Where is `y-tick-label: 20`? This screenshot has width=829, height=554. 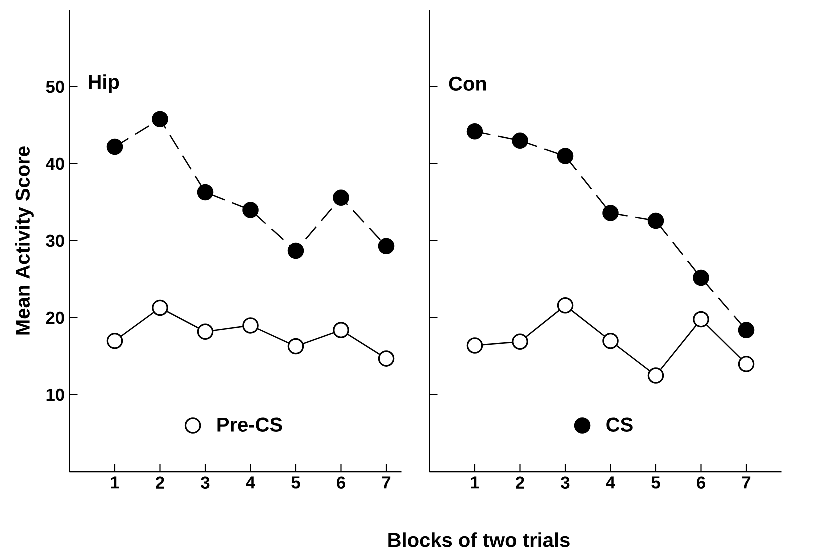
y-tick-label: 20 is located at coordinates (55, 318).